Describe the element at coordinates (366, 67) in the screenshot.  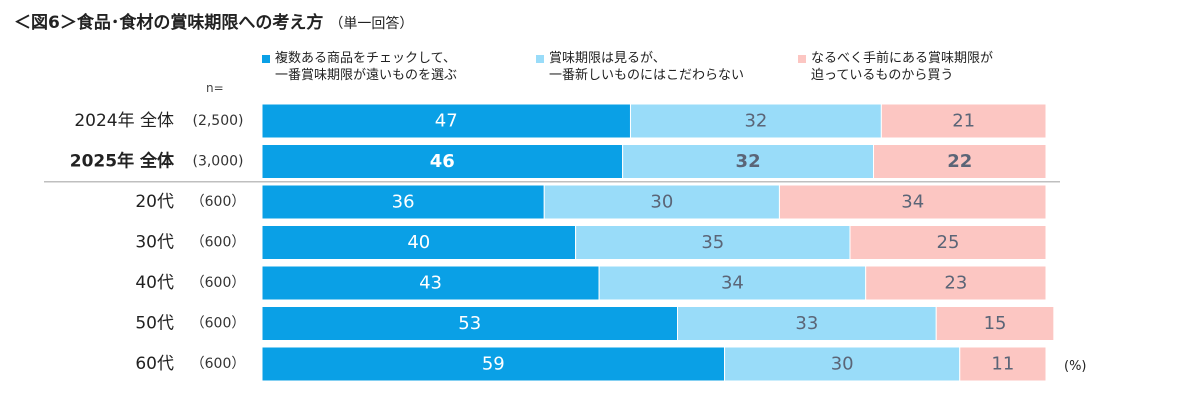
I see `legend-label-series1: 複数ある商品をチェックして、 一番賞味期限が遠いものを選ぶ` at that location.